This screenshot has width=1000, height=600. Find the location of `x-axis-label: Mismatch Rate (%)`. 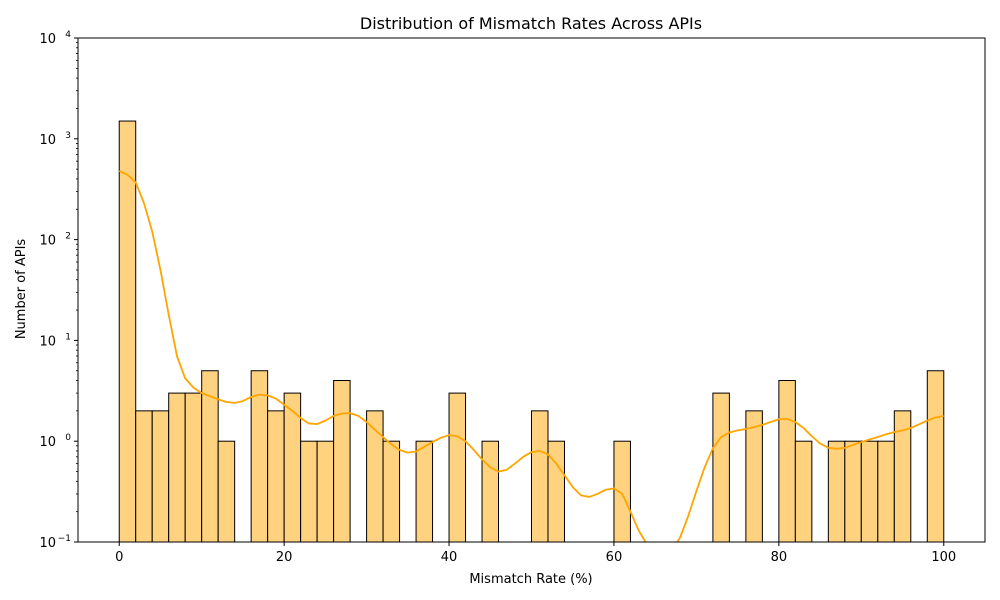

x-axis-label: Mismatch Rate (%) is located at coordinates (530, 579).